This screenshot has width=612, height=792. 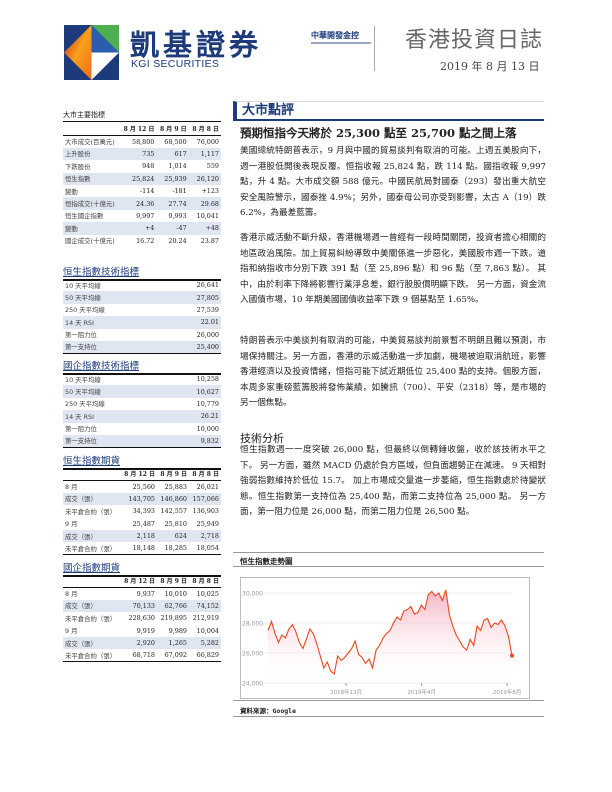 I want to click on cell-value: 10,779, so click(x=207, y=403).